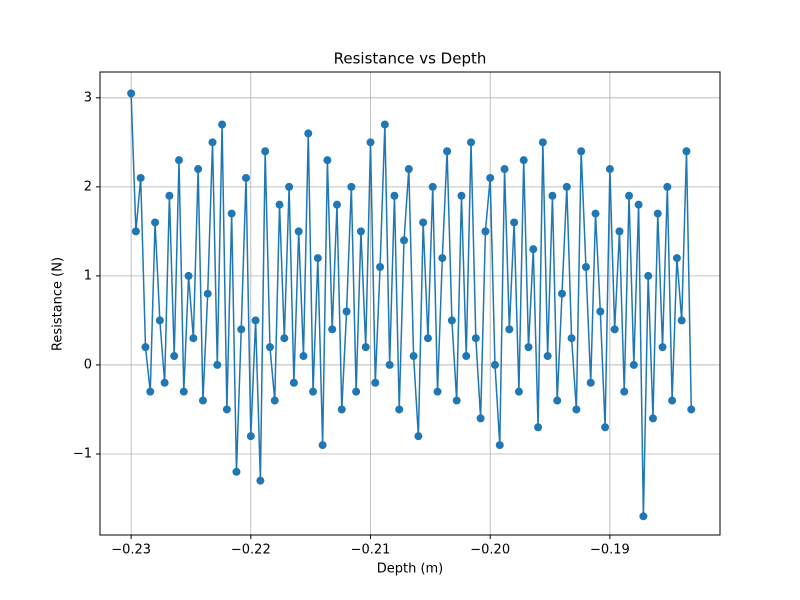  I want to click on x-tick-label: −0.21, so click(371, 550).